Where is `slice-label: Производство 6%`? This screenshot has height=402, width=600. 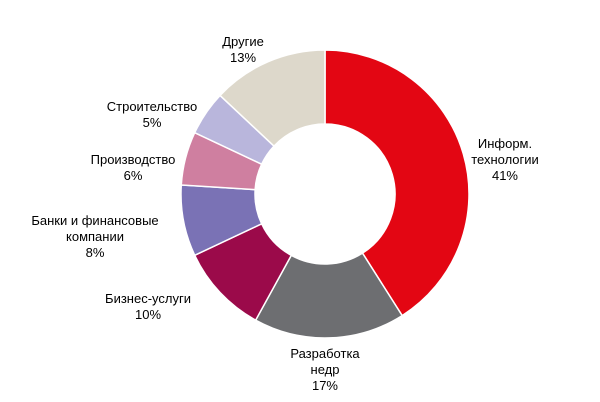
slice-label: Производство 6% is located at coordinates (133, 168).